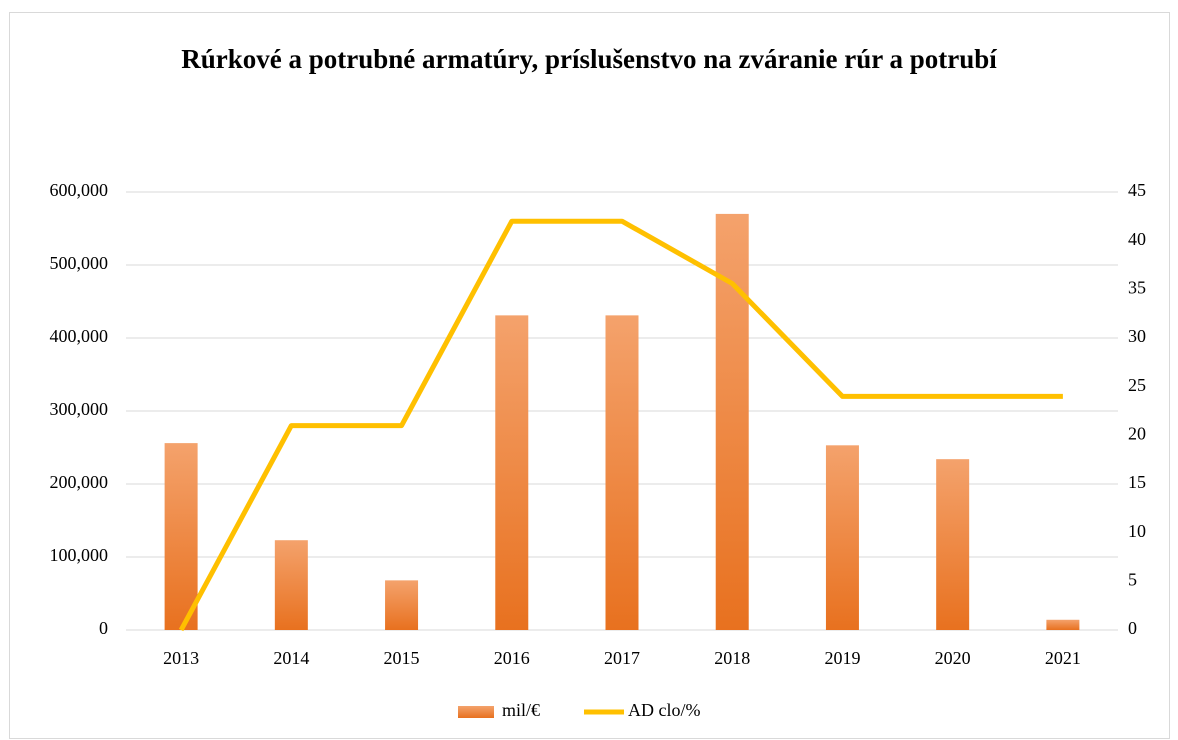 The width and height of the screenshot is (1178, 740). Describe the element at coordinates (79, 263) in the screenshot. I see `y-tick-label: 500,000` at that location.